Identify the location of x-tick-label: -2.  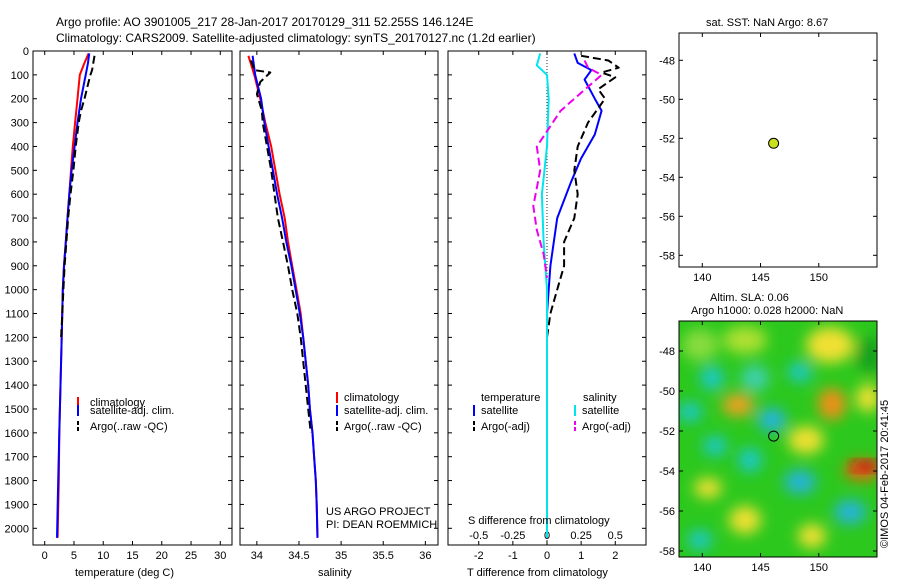
(479, 556).